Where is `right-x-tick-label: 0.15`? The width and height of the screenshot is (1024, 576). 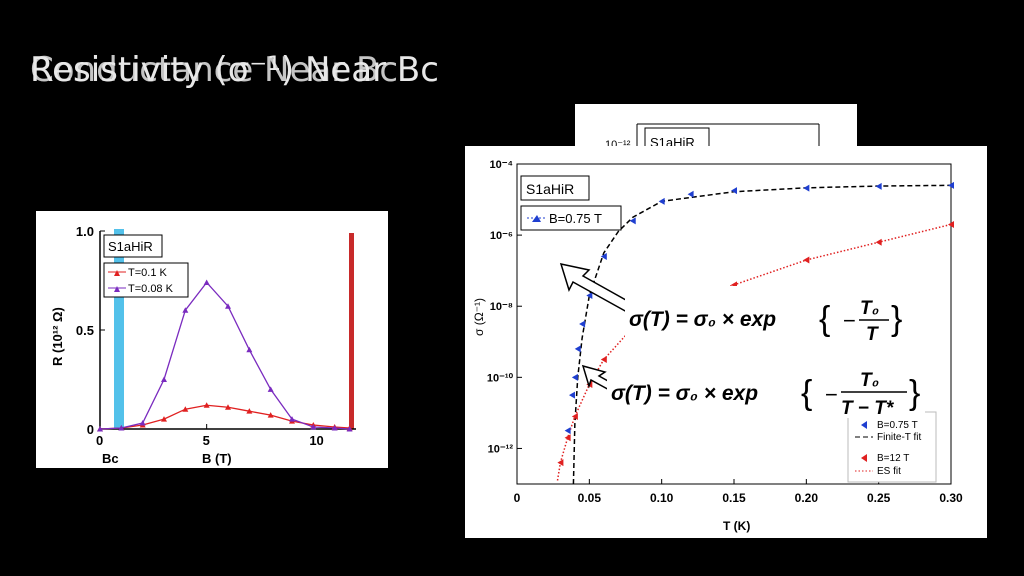
right-x-tick-label: 0.15 is located at coordinates (734, 498).